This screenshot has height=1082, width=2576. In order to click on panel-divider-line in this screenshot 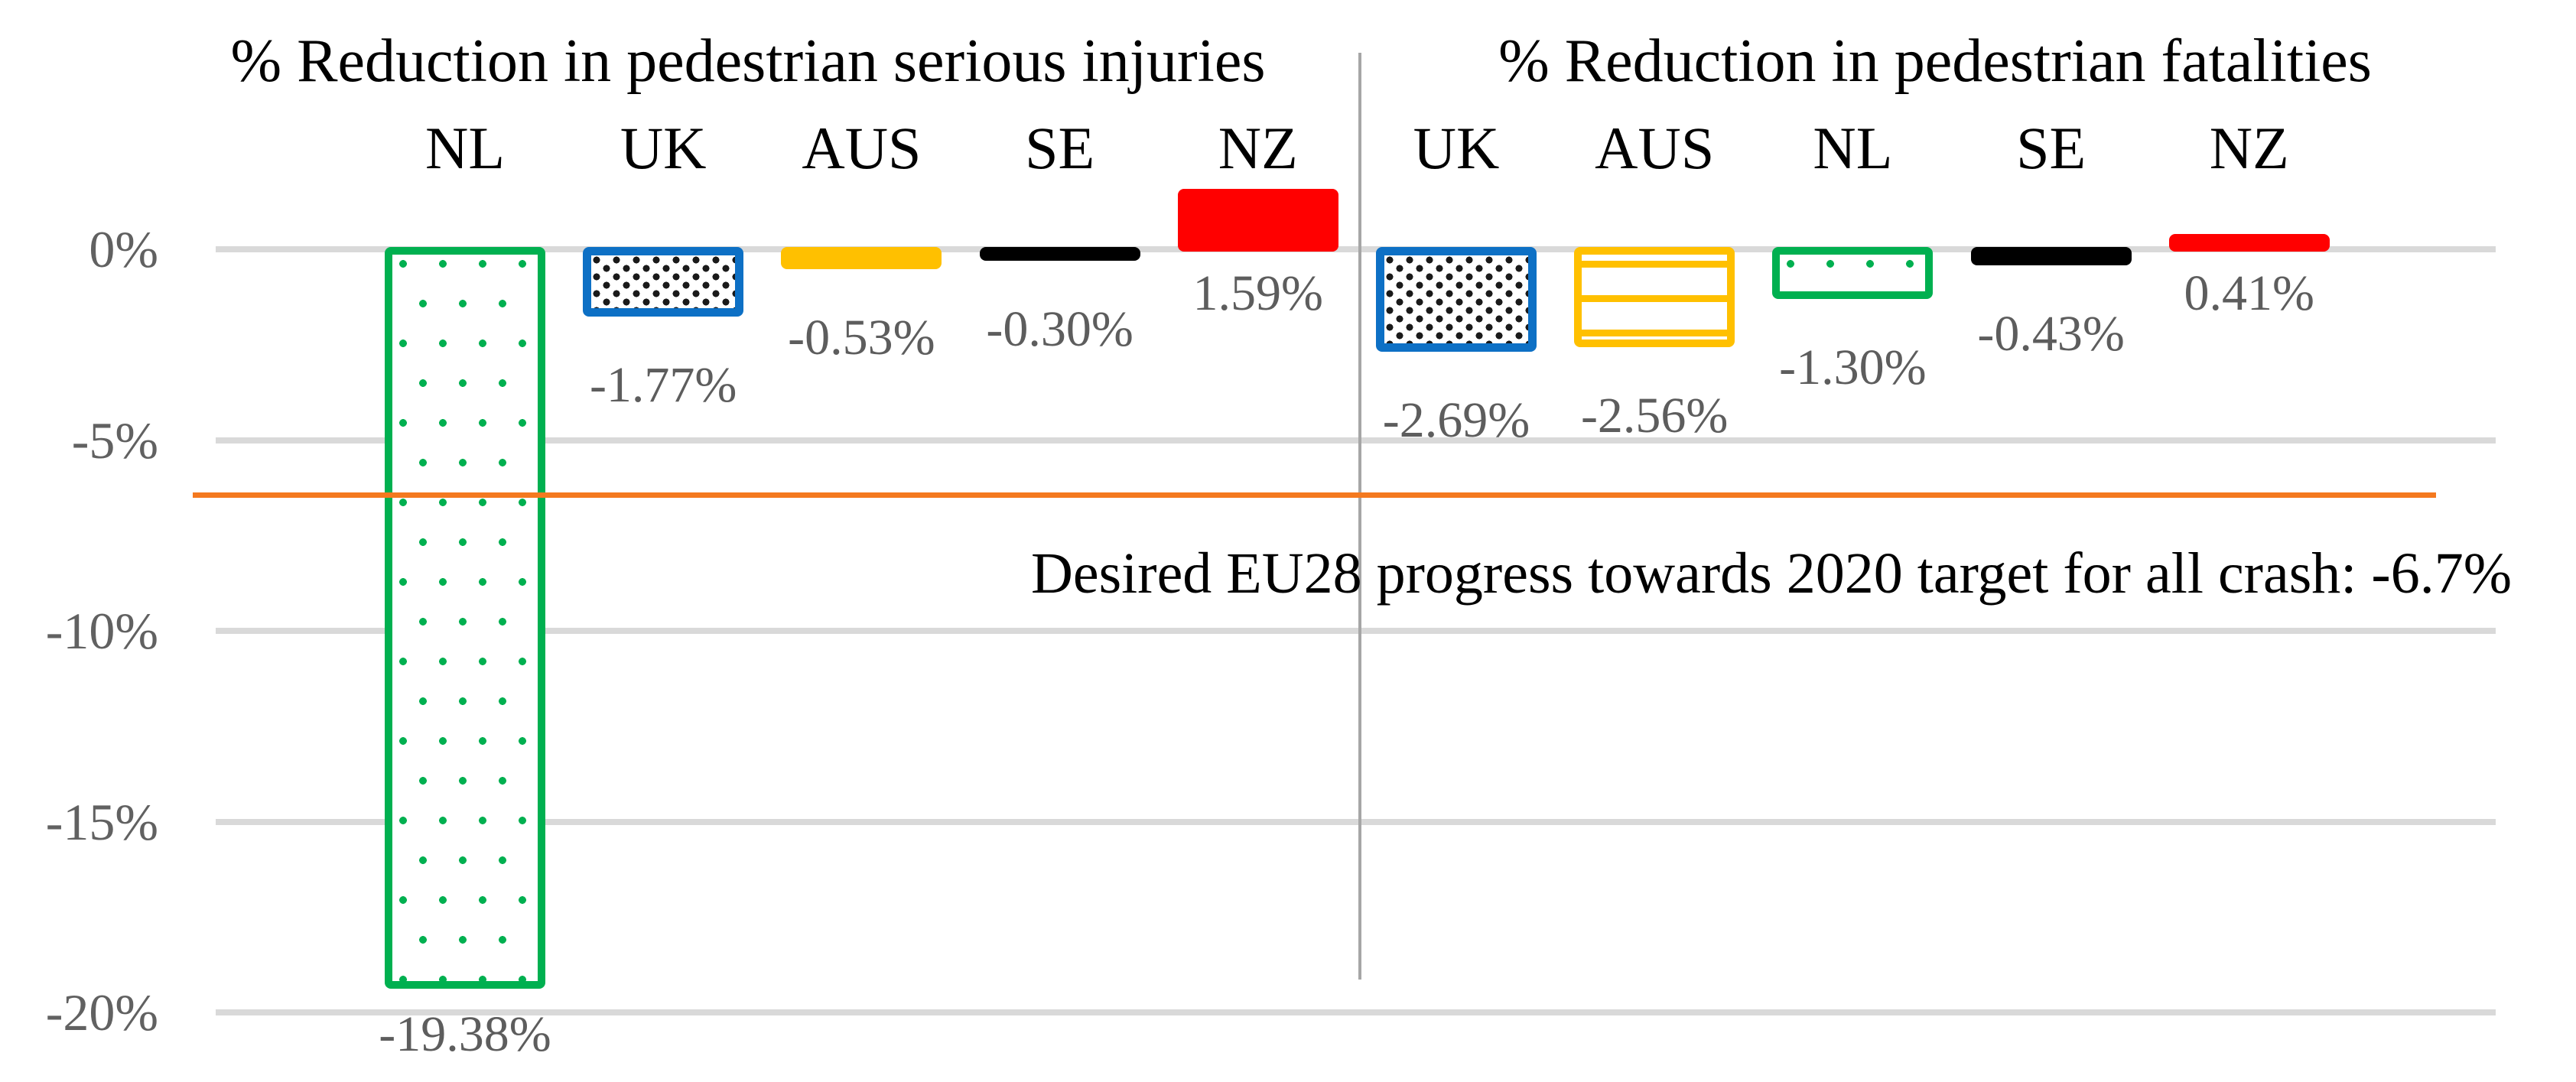, I will do `click(1359, 516)`.